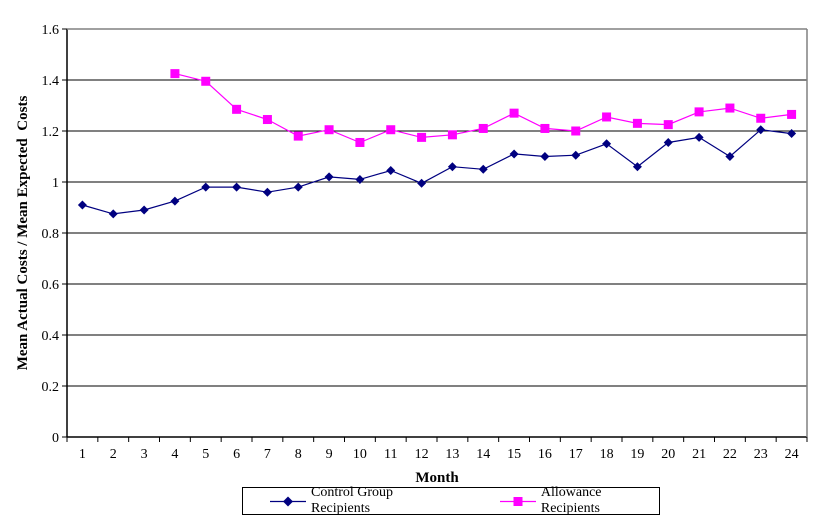 This screenshot has height=528, width=817. I want to click on x-tick-label: 5, so click(205, 454).